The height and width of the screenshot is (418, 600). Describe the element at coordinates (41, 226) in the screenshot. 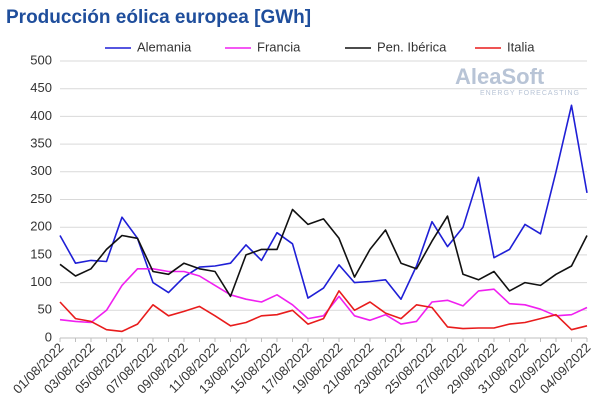

I see `y-tick-label: 200` at that location.